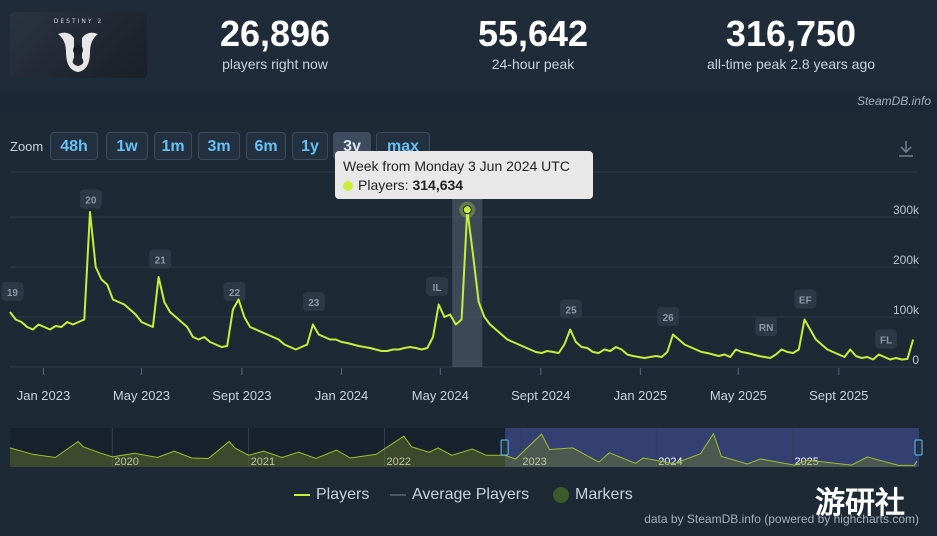 This screenshot has width=937, height=536. I want to click on x-tick-label: Jan 2025, so click(641, 395).